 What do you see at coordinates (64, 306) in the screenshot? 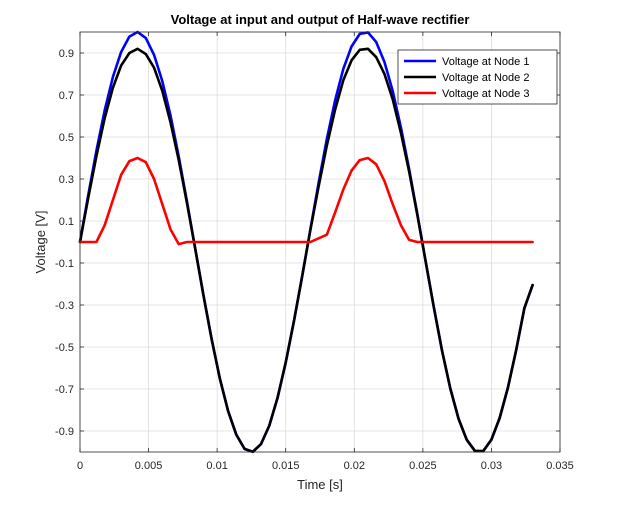
I see `y-tick-label: -0.3` at bounding box center [64, 306].